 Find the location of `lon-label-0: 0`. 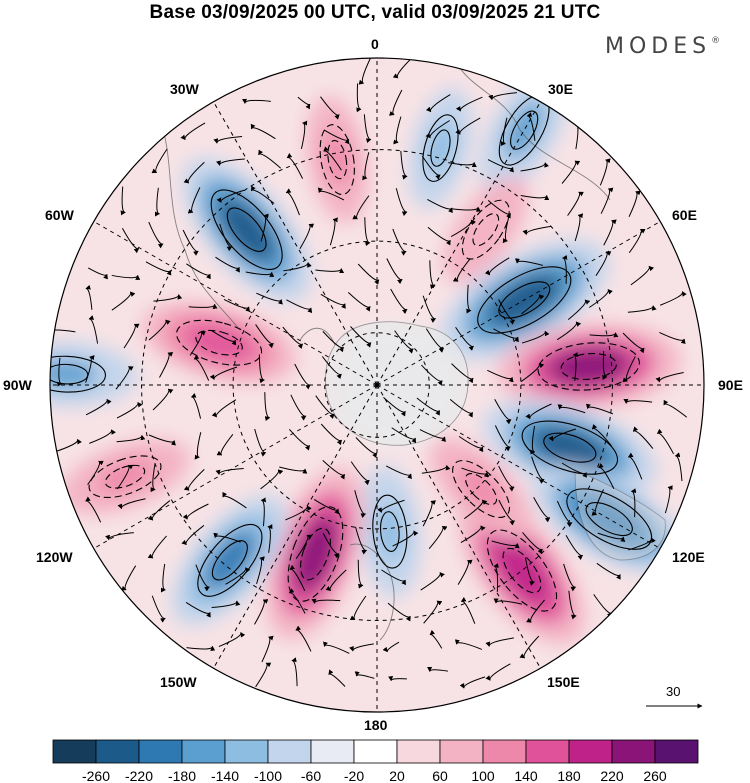

lon-label-0: 0 is located at coordinates (375, 44).